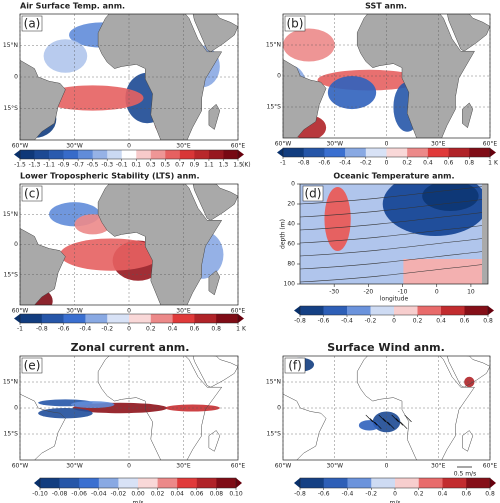 Image resolution: width=500 pixels, height=503 pixels. Describe the element at coordinates (293, 184) in the screenshot. I see `y-tick-label: 0` at that location.